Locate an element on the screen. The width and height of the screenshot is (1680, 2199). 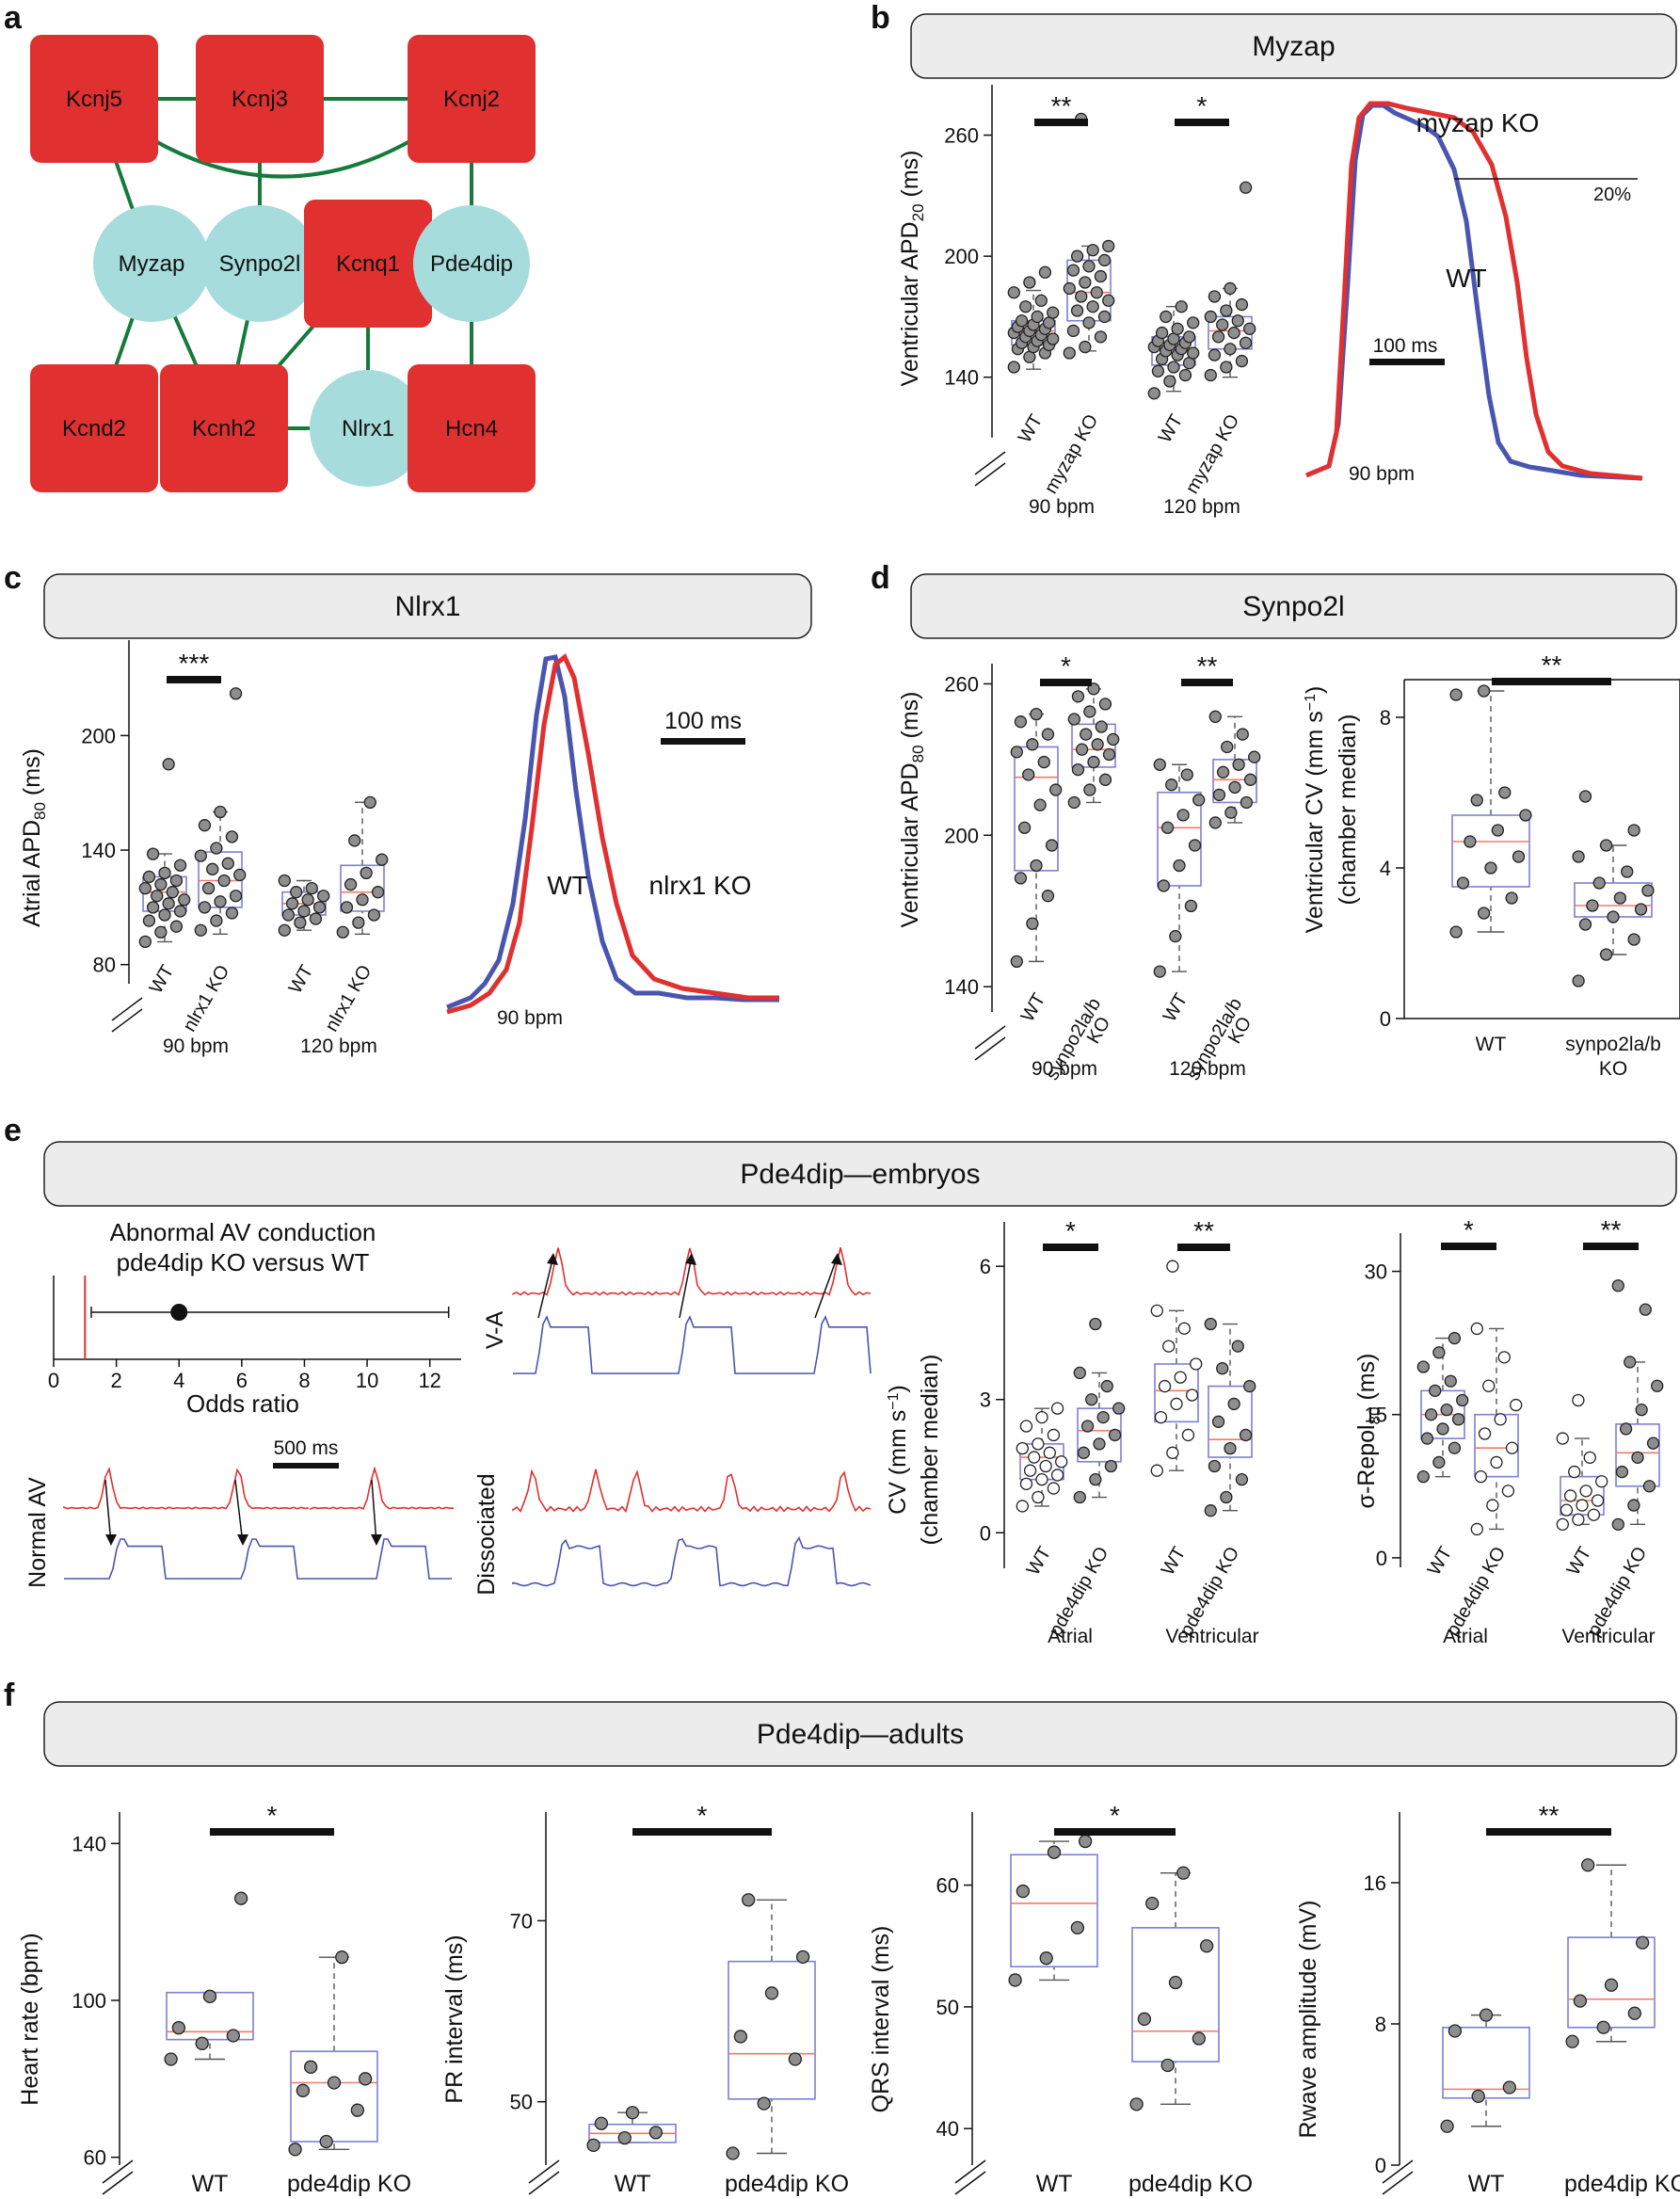
y-tick-label: 40 is located at coordinates (947, 2129).